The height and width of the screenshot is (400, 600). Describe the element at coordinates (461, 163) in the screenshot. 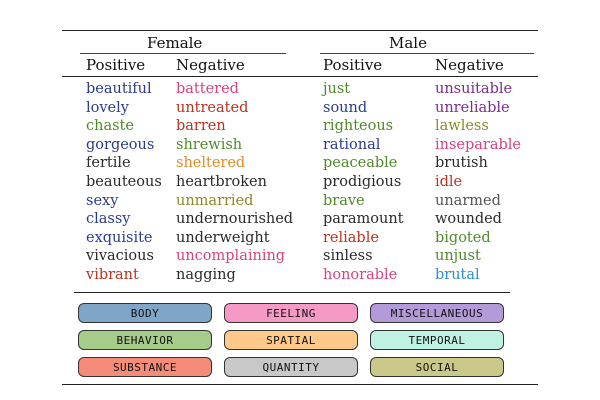

I see `word-male-negative: brutish` at that location.